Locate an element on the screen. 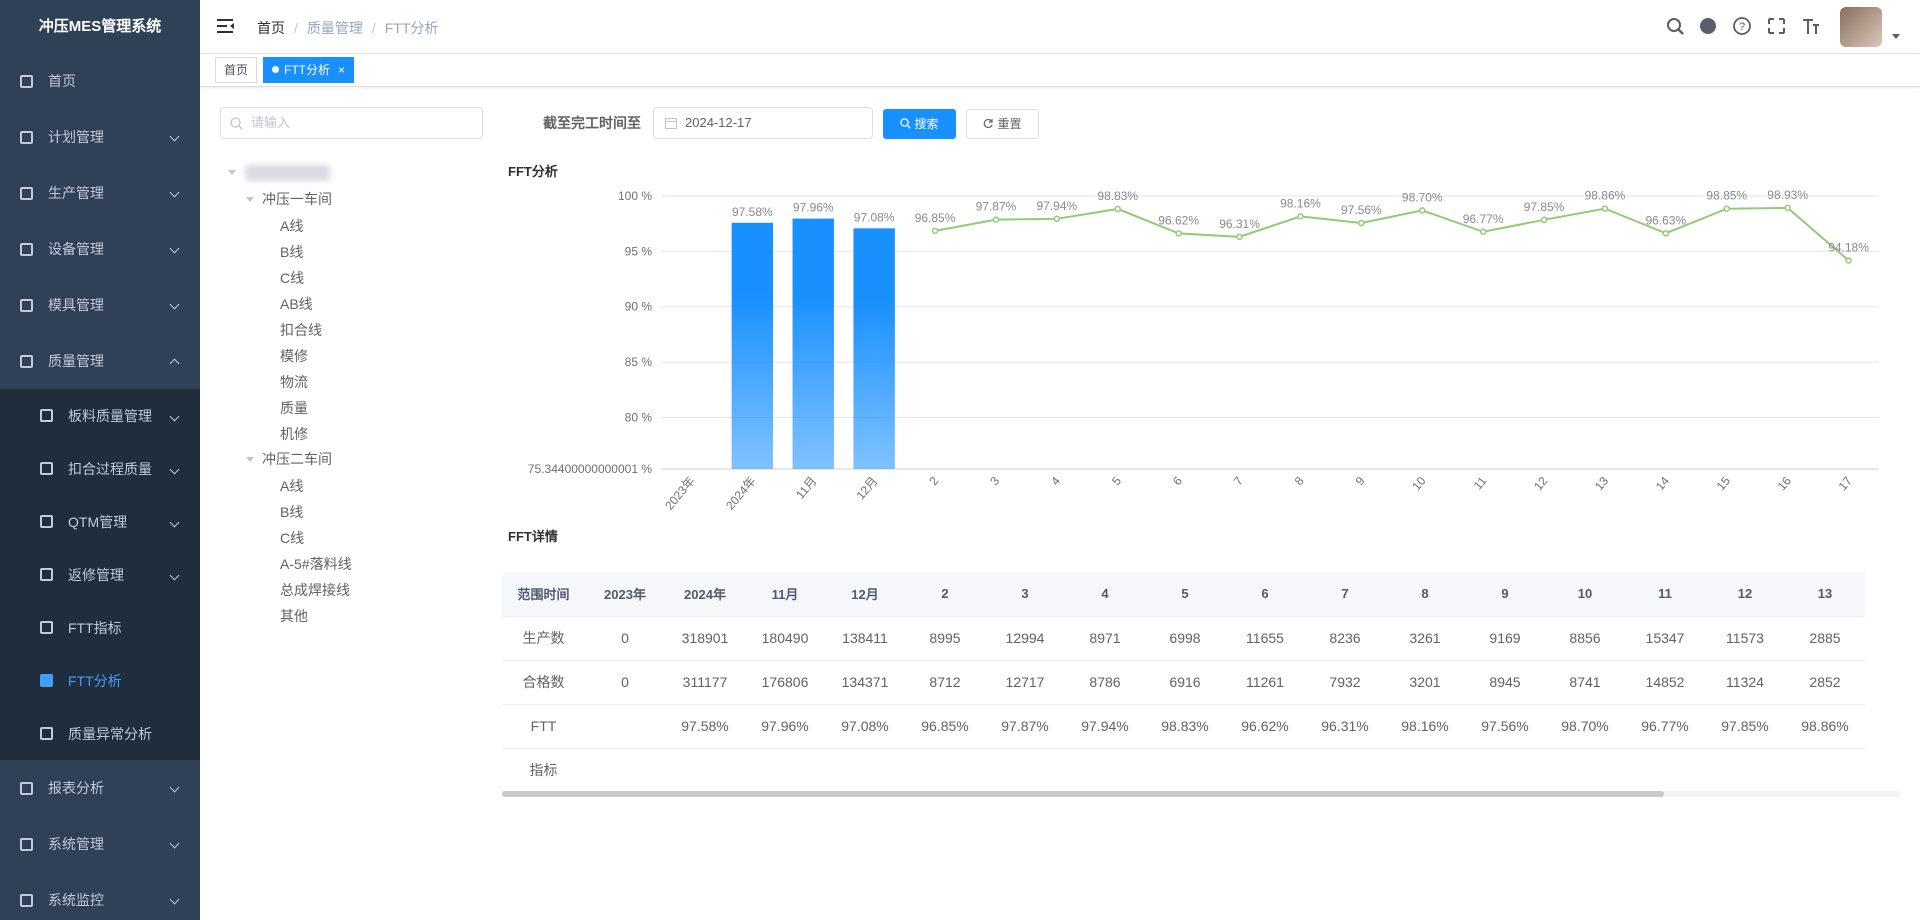  tab: FTT分析 × is located at coordinates (309, 70).